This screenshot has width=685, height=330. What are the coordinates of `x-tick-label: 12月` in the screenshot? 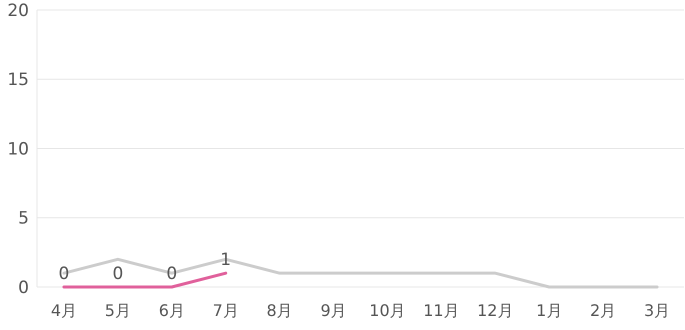 It's located at (495, 310).